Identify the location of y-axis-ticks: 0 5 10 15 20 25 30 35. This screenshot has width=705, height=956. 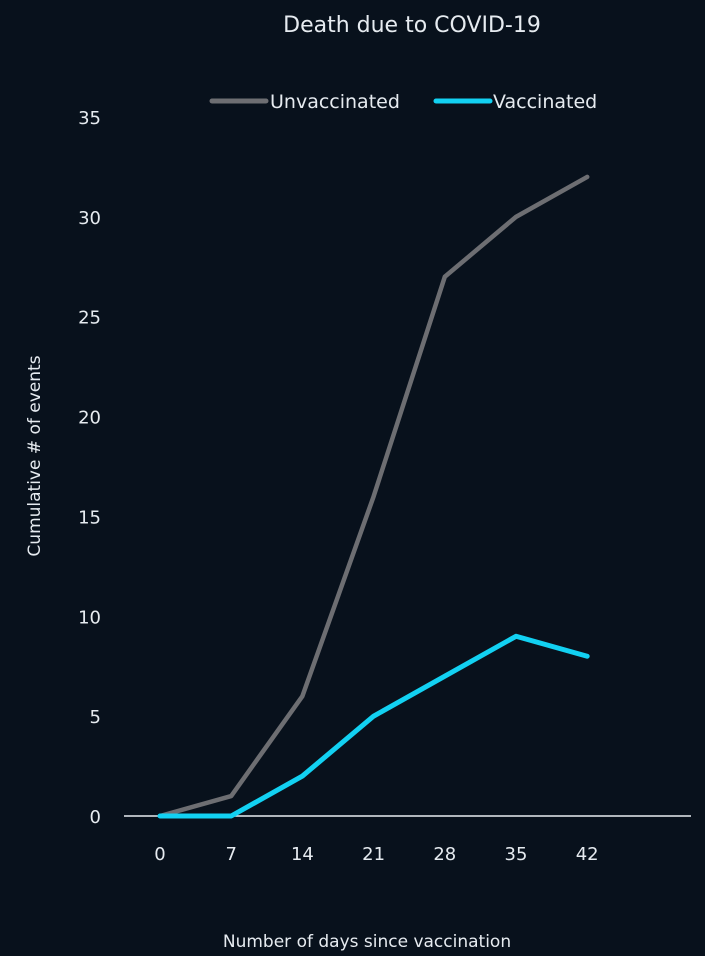
(89, 468).